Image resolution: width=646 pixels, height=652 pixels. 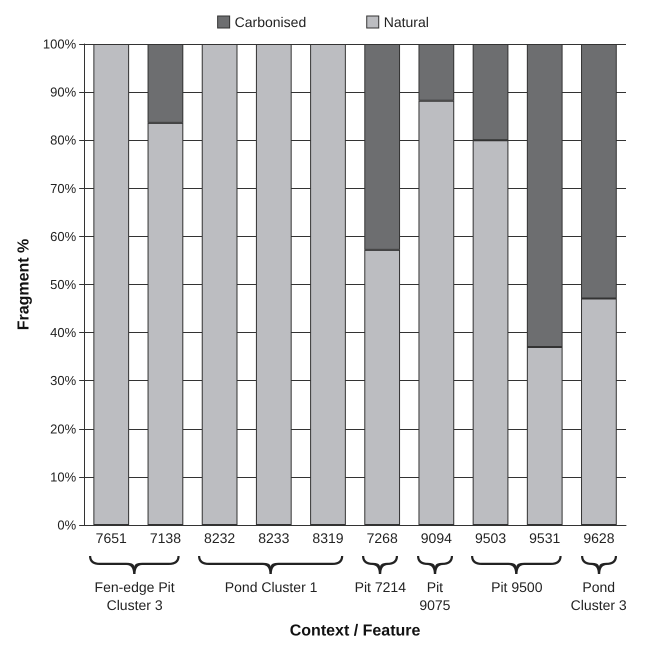 What do you see at coordinates (599, 538) in the screenshot?
I see `x-tick-label: 9628` at bounding box center [599, 538].